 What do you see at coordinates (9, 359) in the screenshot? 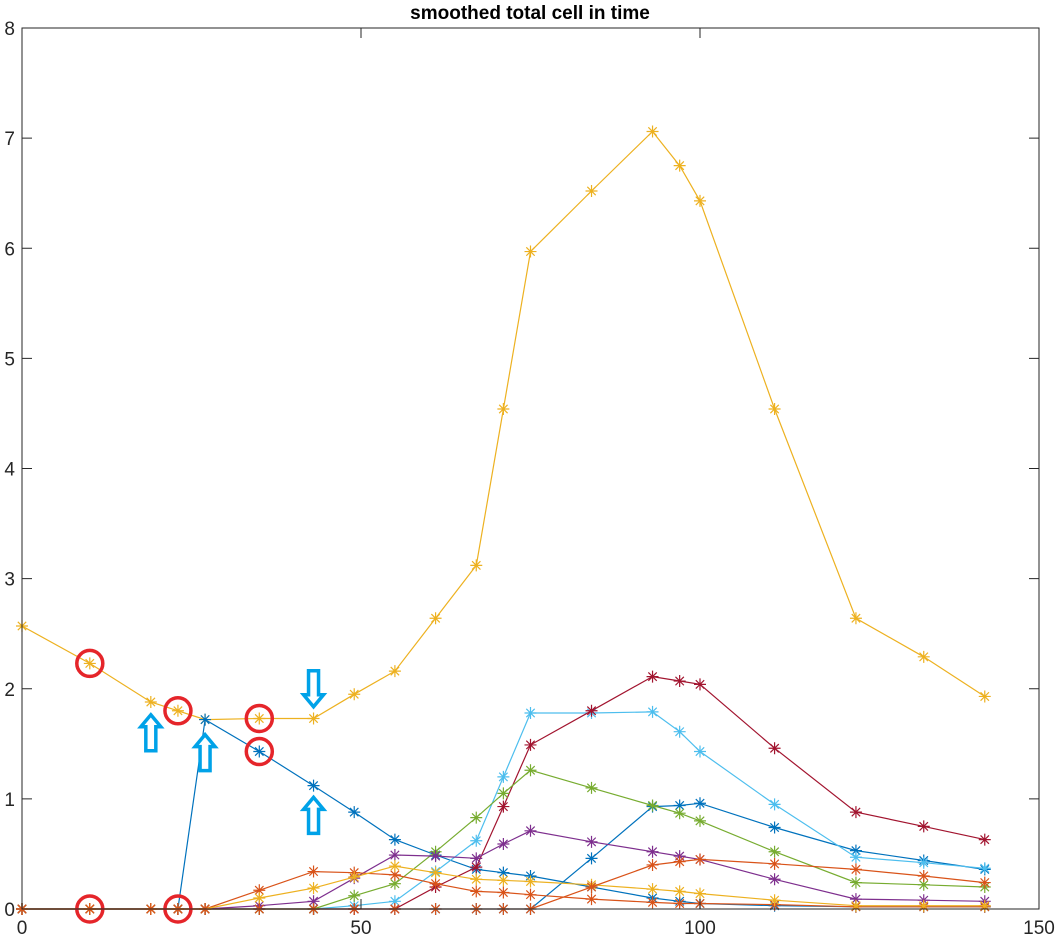
I see `y-tick-label: 5` at bounding box center [9, 359].